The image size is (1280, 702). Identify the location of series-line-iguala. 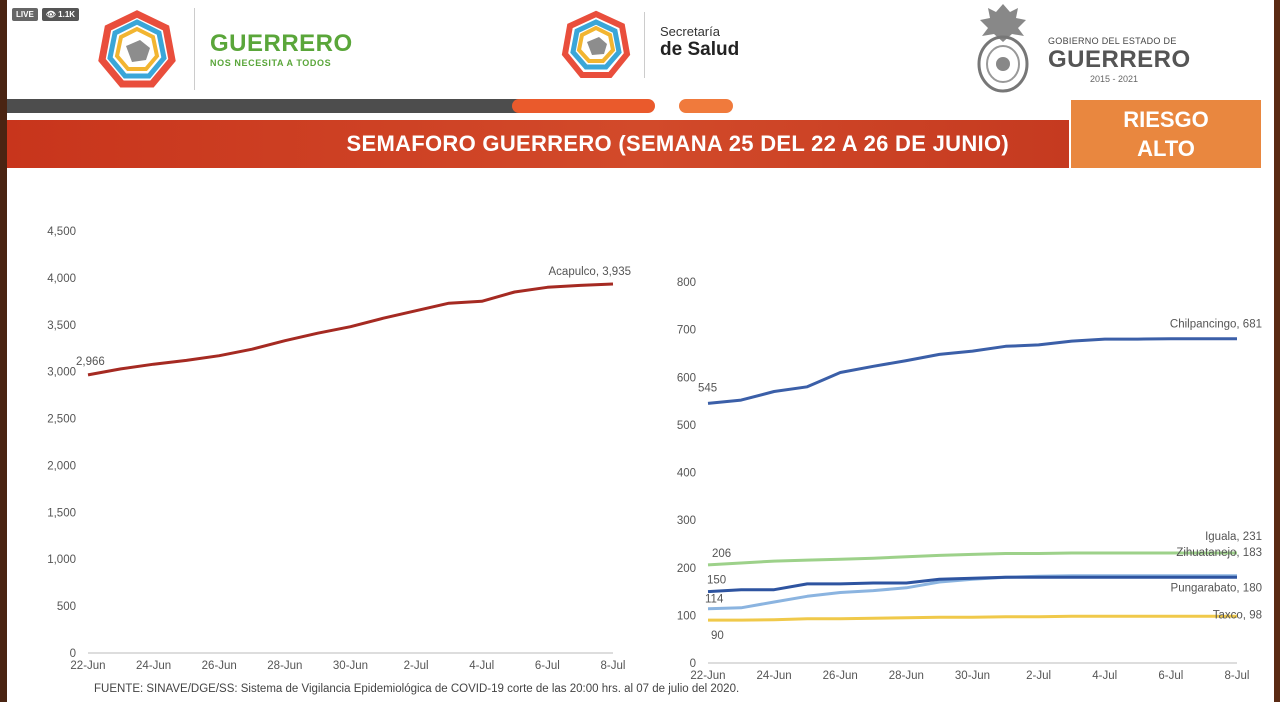
(972, 559).